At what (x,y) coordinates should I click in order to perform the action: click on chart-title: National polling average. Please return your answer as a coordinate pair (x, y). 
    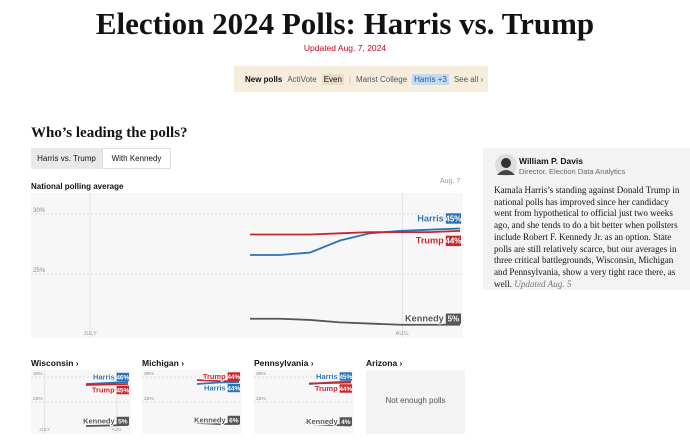
    Looking at the image, I should click on (77, 186).